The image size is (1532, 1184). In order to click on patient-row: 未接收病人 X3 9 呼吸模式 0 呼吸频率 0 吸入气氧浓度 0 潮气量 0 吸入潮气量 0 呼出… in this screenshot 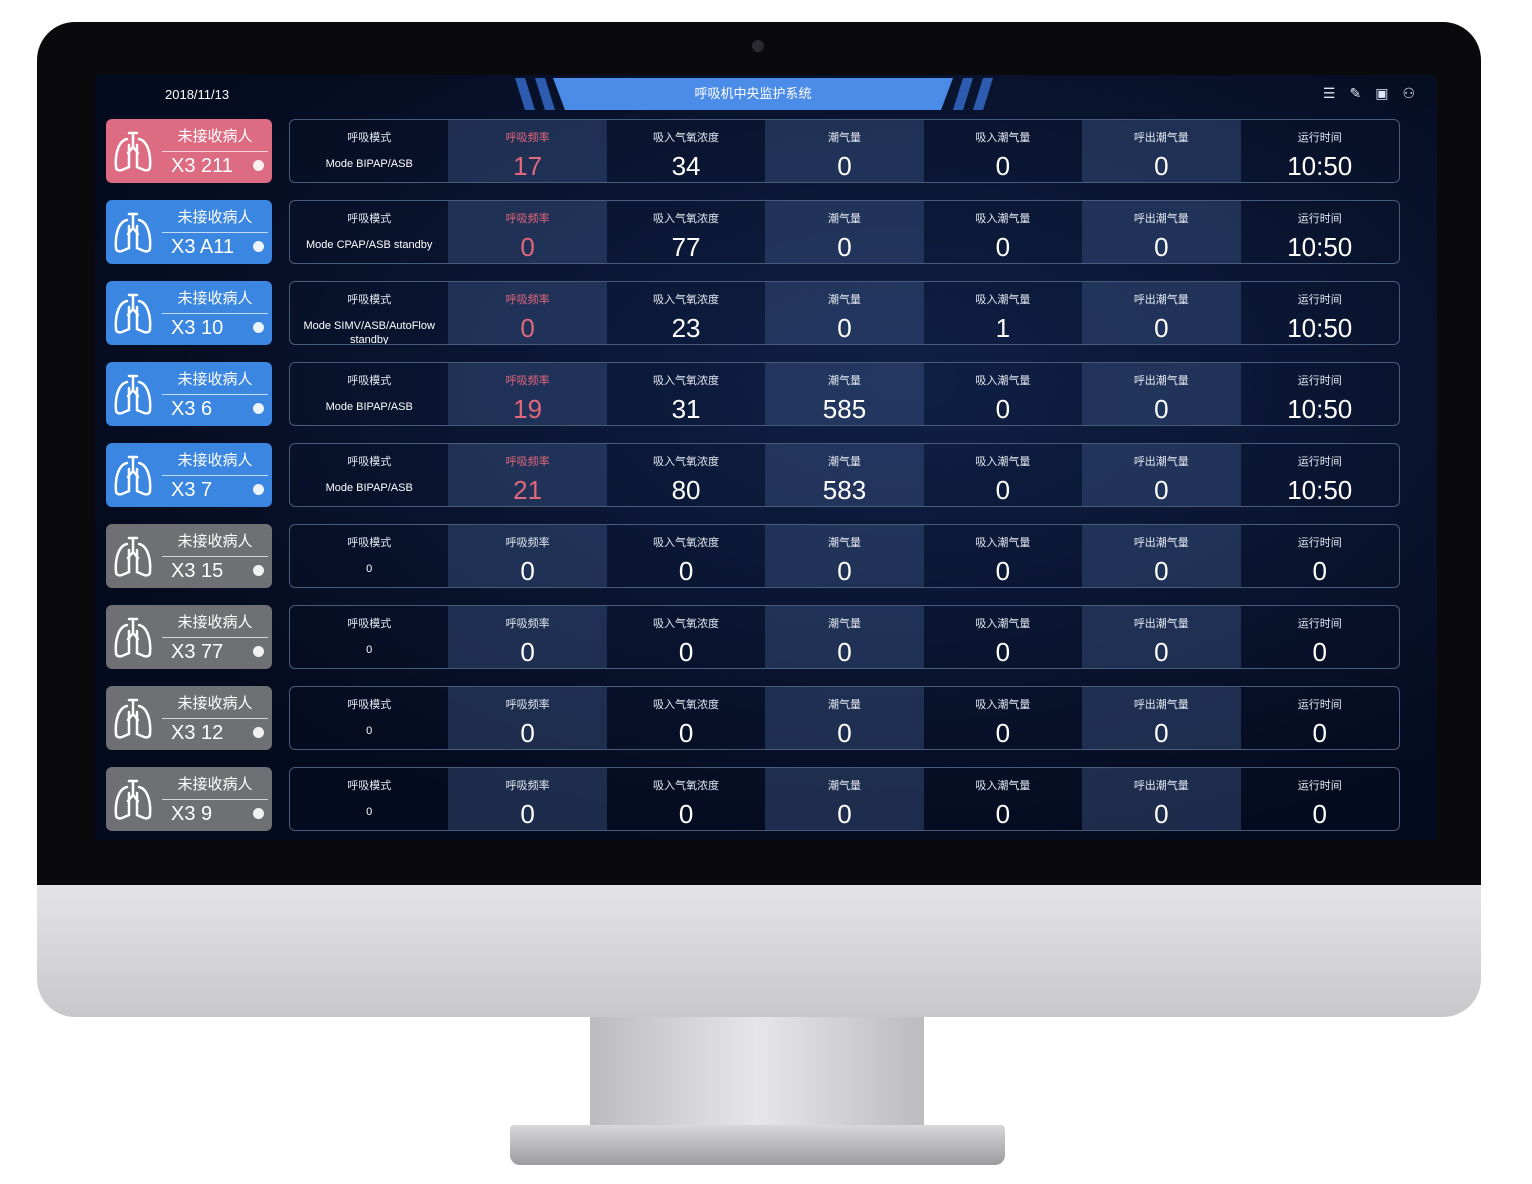, I will do `click(753, 799)`.